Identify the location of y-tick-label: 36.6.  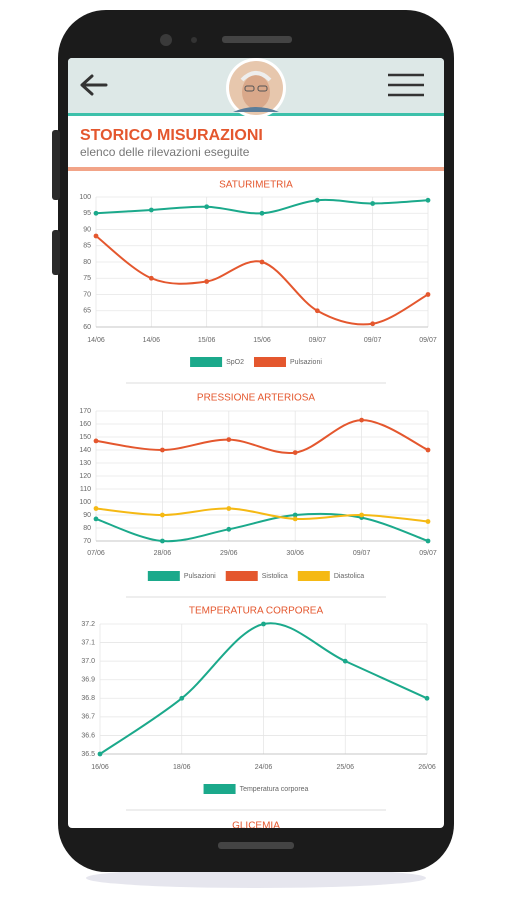
(88, 735).